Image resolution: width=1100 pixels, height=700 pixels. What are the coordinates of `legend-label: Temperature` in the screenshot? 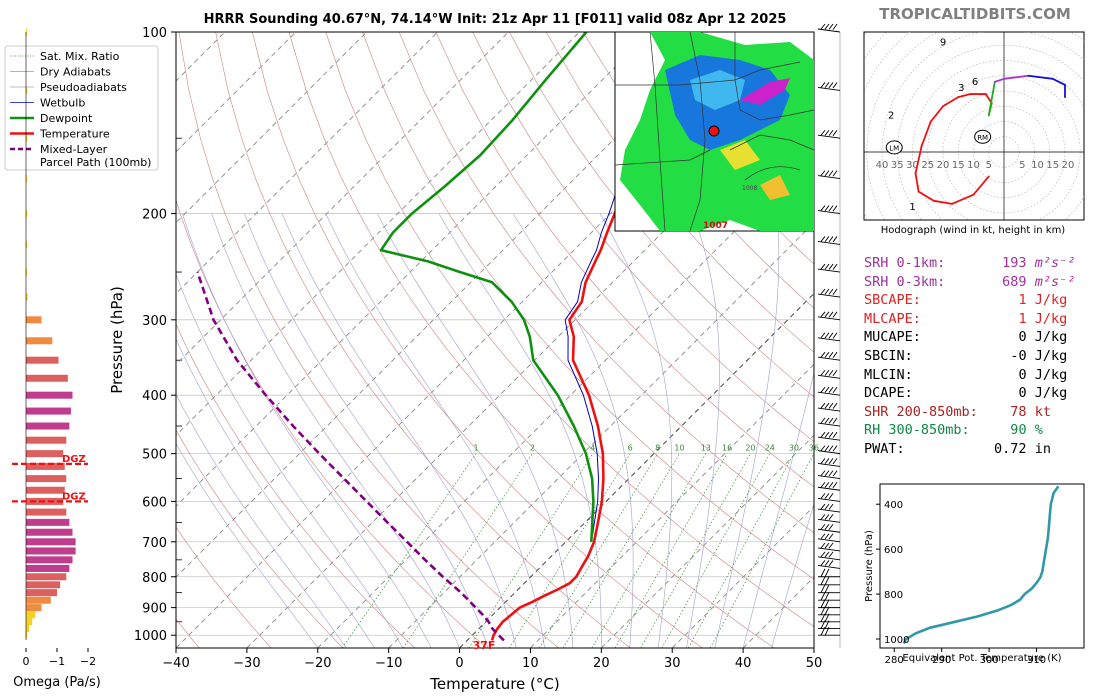 It's located at (74, 134).